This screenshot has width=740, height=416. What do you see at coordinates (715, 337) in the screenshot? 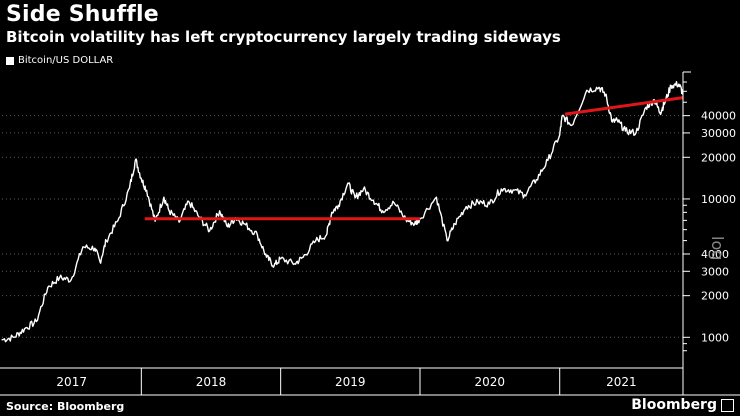
I see `y-tick-label: 1000` at bounding box center [715, 337].